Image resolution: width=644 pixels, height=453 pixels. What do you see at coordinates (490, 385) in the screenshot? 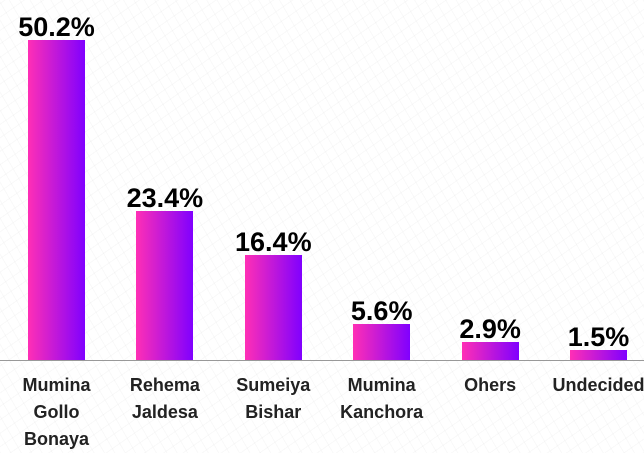
I see `x-tick-label: Ohers` at bounding box center [490, 385].